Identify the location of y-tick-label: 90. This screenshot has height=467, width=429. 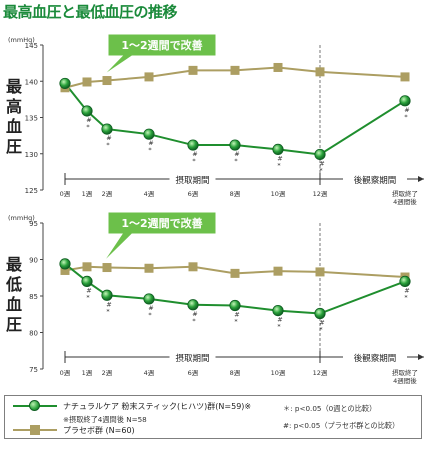
(33, 261).